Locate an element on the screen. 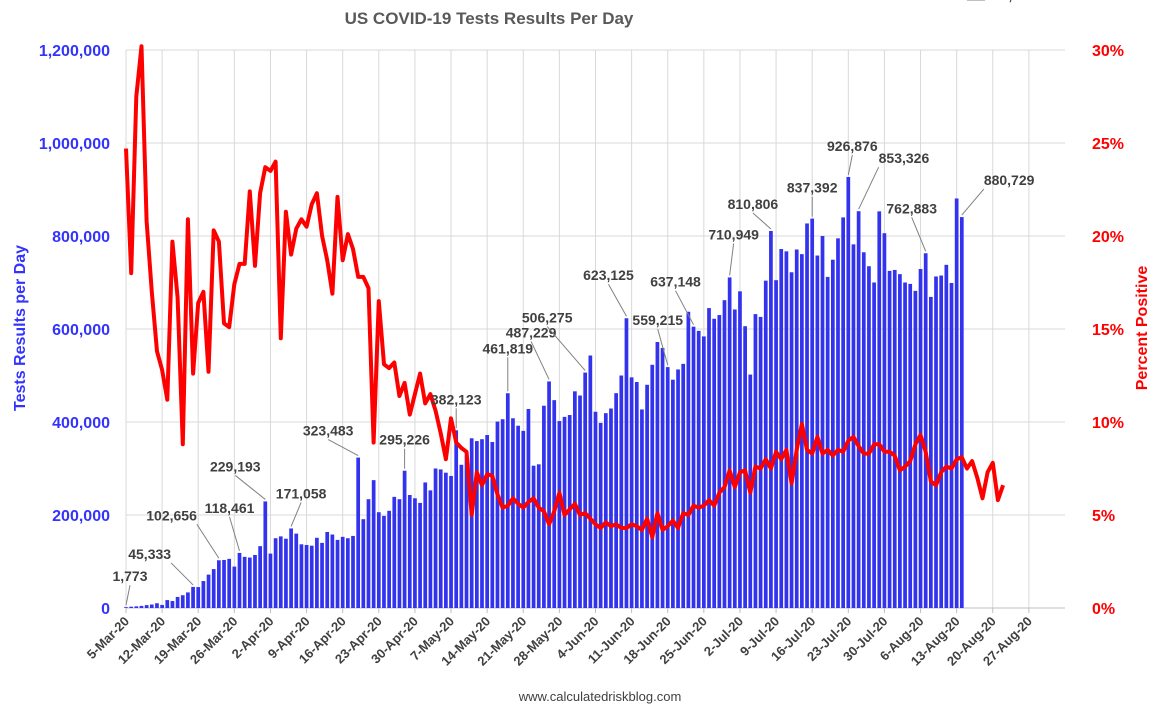 The image size is (1158, 711). right-tick-label: 10% is located at coordinates (1108, 423).